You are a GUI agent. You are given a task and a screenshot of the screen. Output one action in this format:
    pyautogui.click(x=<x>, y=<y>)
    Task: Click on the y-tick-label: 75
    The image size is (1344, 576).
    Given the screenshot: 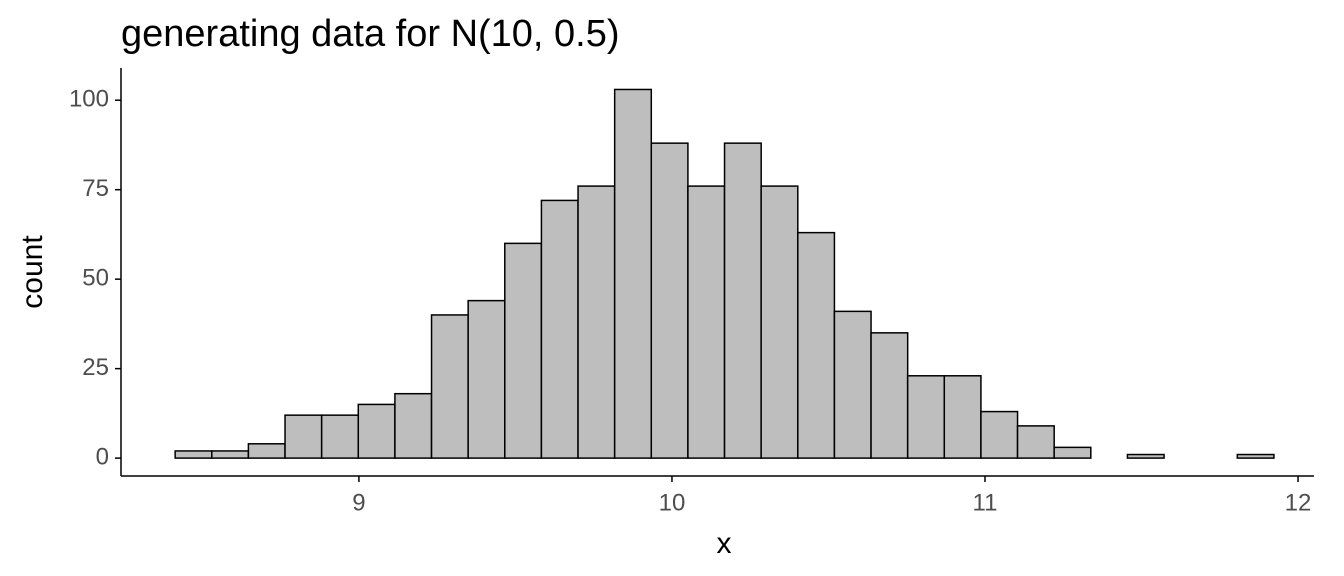 What is the action you would take?
    pyautogui.click(x=95, y=188)
    